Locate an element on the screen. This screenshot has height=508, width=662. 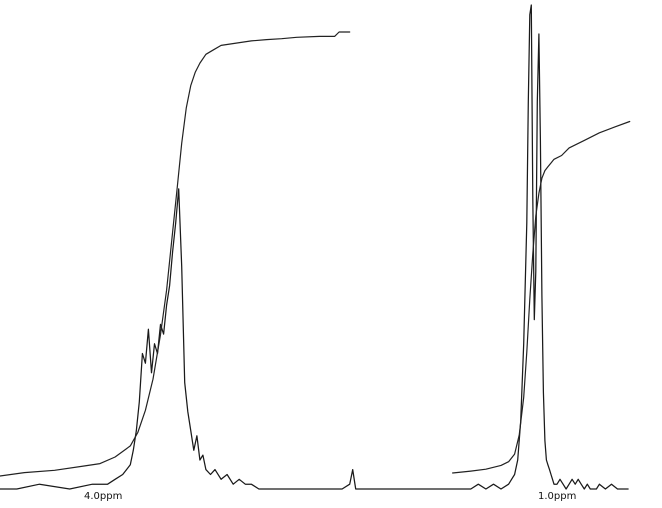
label-layer: 4.0ppm 1.0ppm is located at coordinates (330, 496).